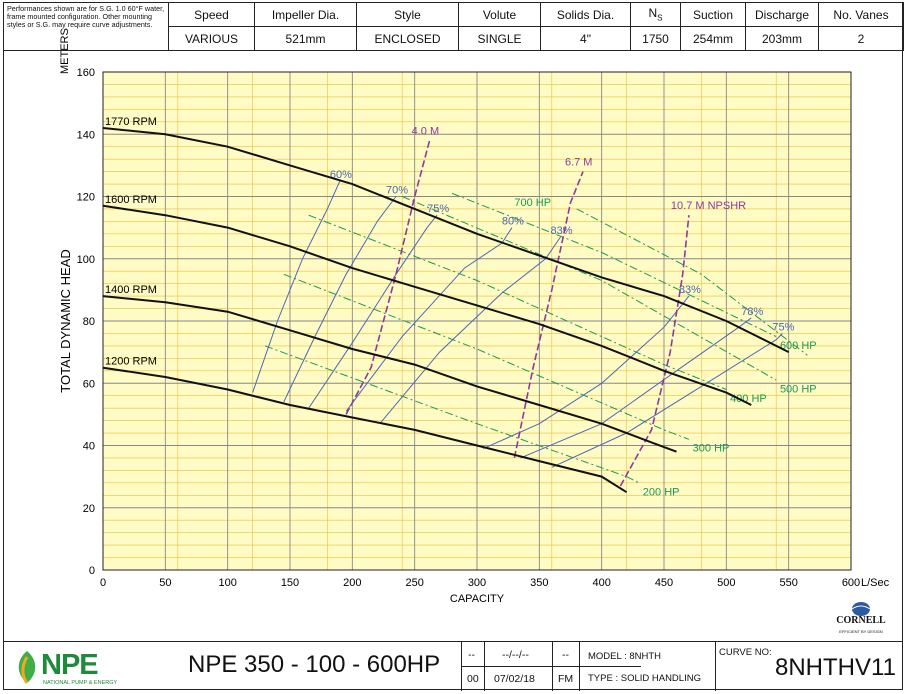  What do you see at coordinates (644, 678) in the screenshot?
I see `pump-type: TYPE : SOLID HANDLING` at bounding box center [644, 678].